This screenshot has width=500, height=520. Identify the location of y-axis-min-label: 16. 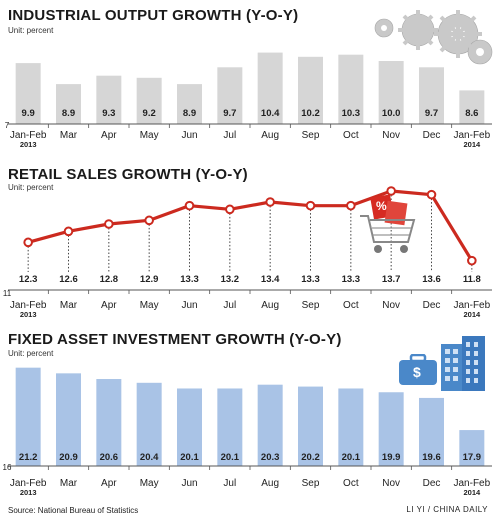
(7, 467).